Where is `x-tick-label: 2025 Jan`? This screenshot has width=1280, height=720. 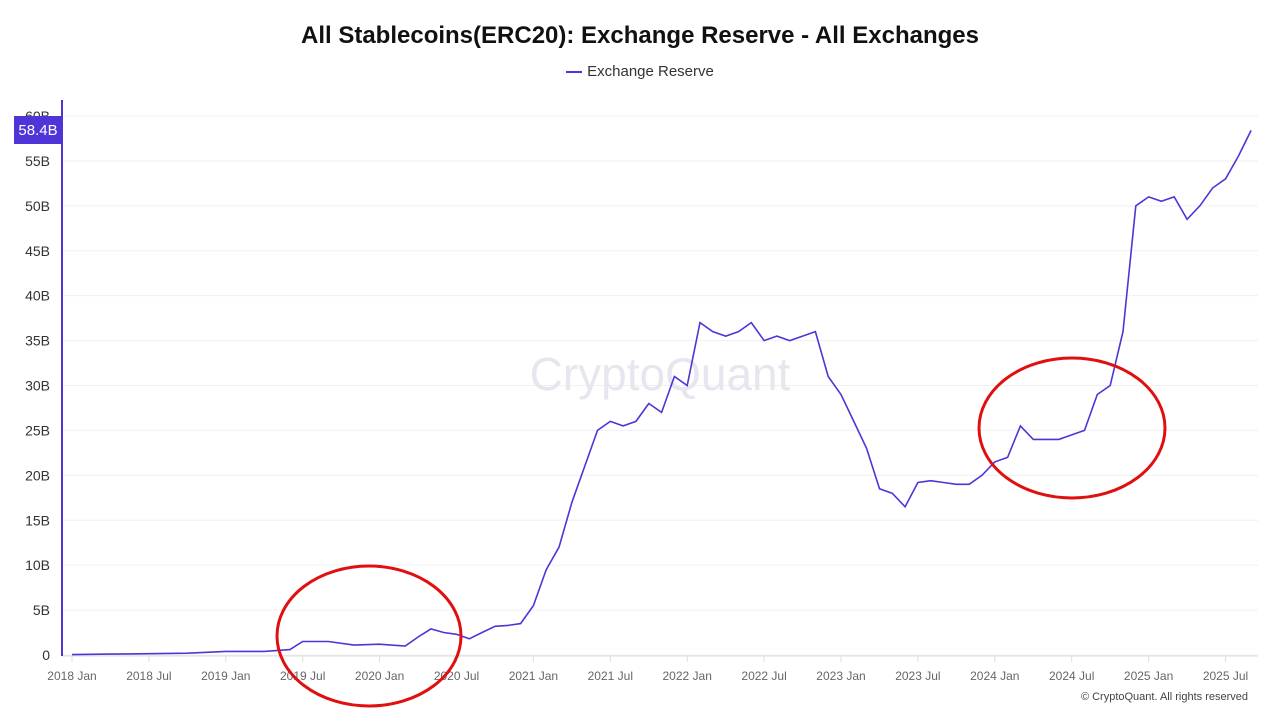
x-tick-label: 2025 Jan is located at coordinates (1148, 676).